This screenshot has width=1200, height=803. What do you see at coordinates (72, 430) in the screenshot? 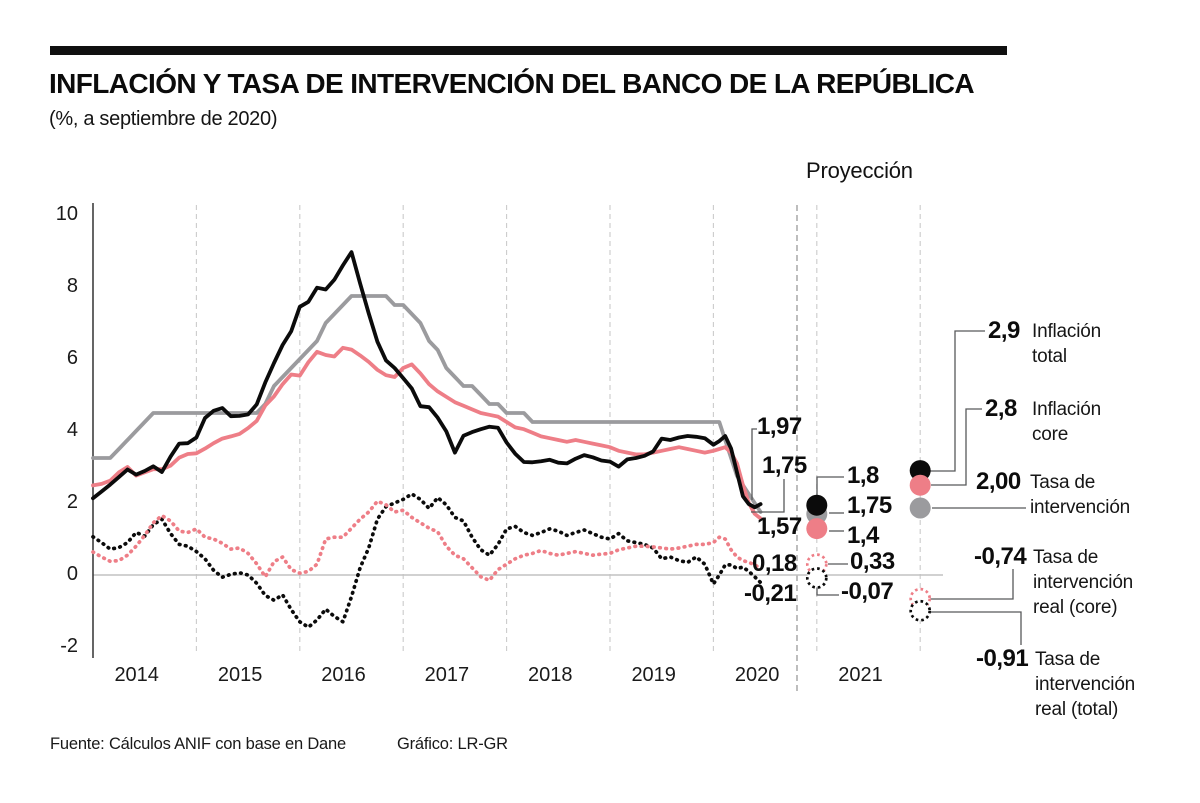
I see `y-tick-label: 4` at bounding box center [72, 430].